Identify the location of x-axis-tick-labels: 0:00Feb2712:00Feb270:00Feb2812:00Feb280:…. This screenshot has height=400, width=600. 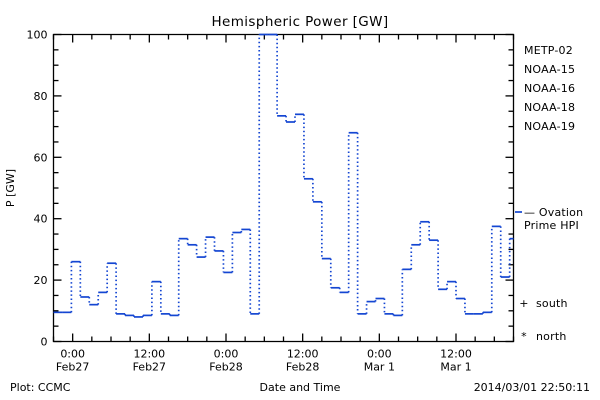
(264, 361).